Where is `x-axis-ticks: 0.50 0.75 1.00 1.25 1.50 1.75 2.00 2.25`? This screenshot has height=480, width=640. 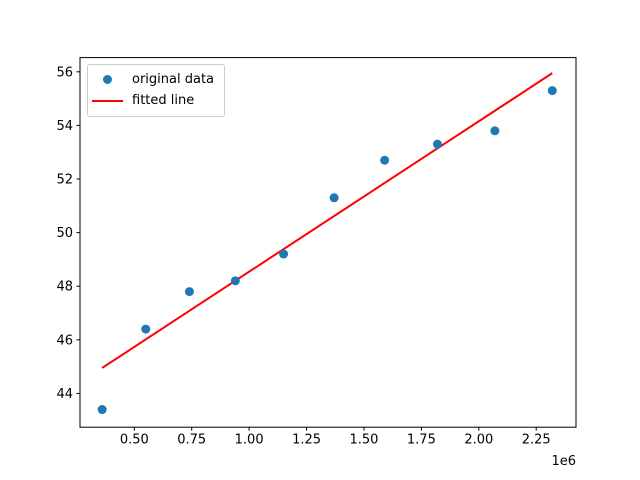
x-axis-ticks: 0.50 0.75 1.00 1.25 1.50 1.75 2.00 2.25 is located at coordinates (335, 437).